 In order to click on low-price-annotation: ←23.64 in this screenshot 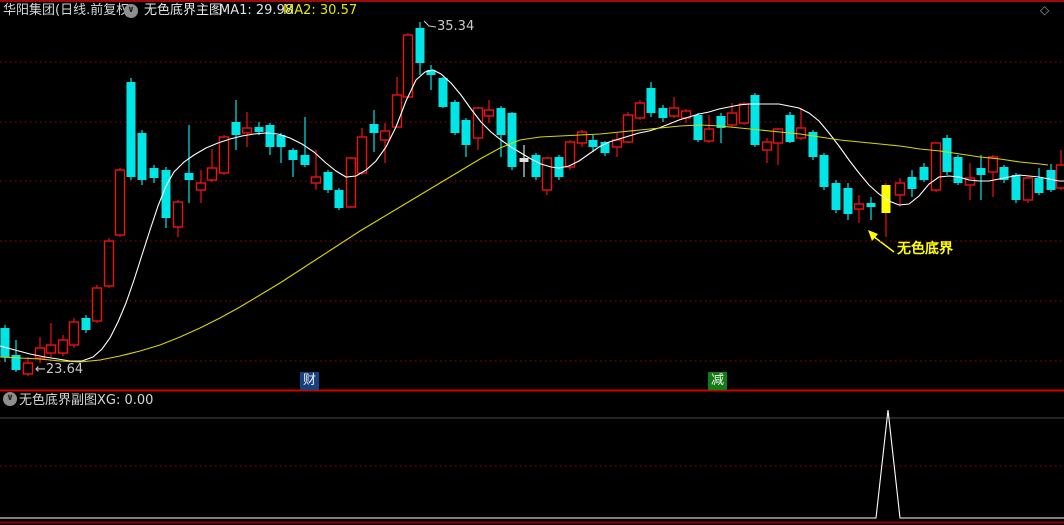, I will do `click(59, 369)`.